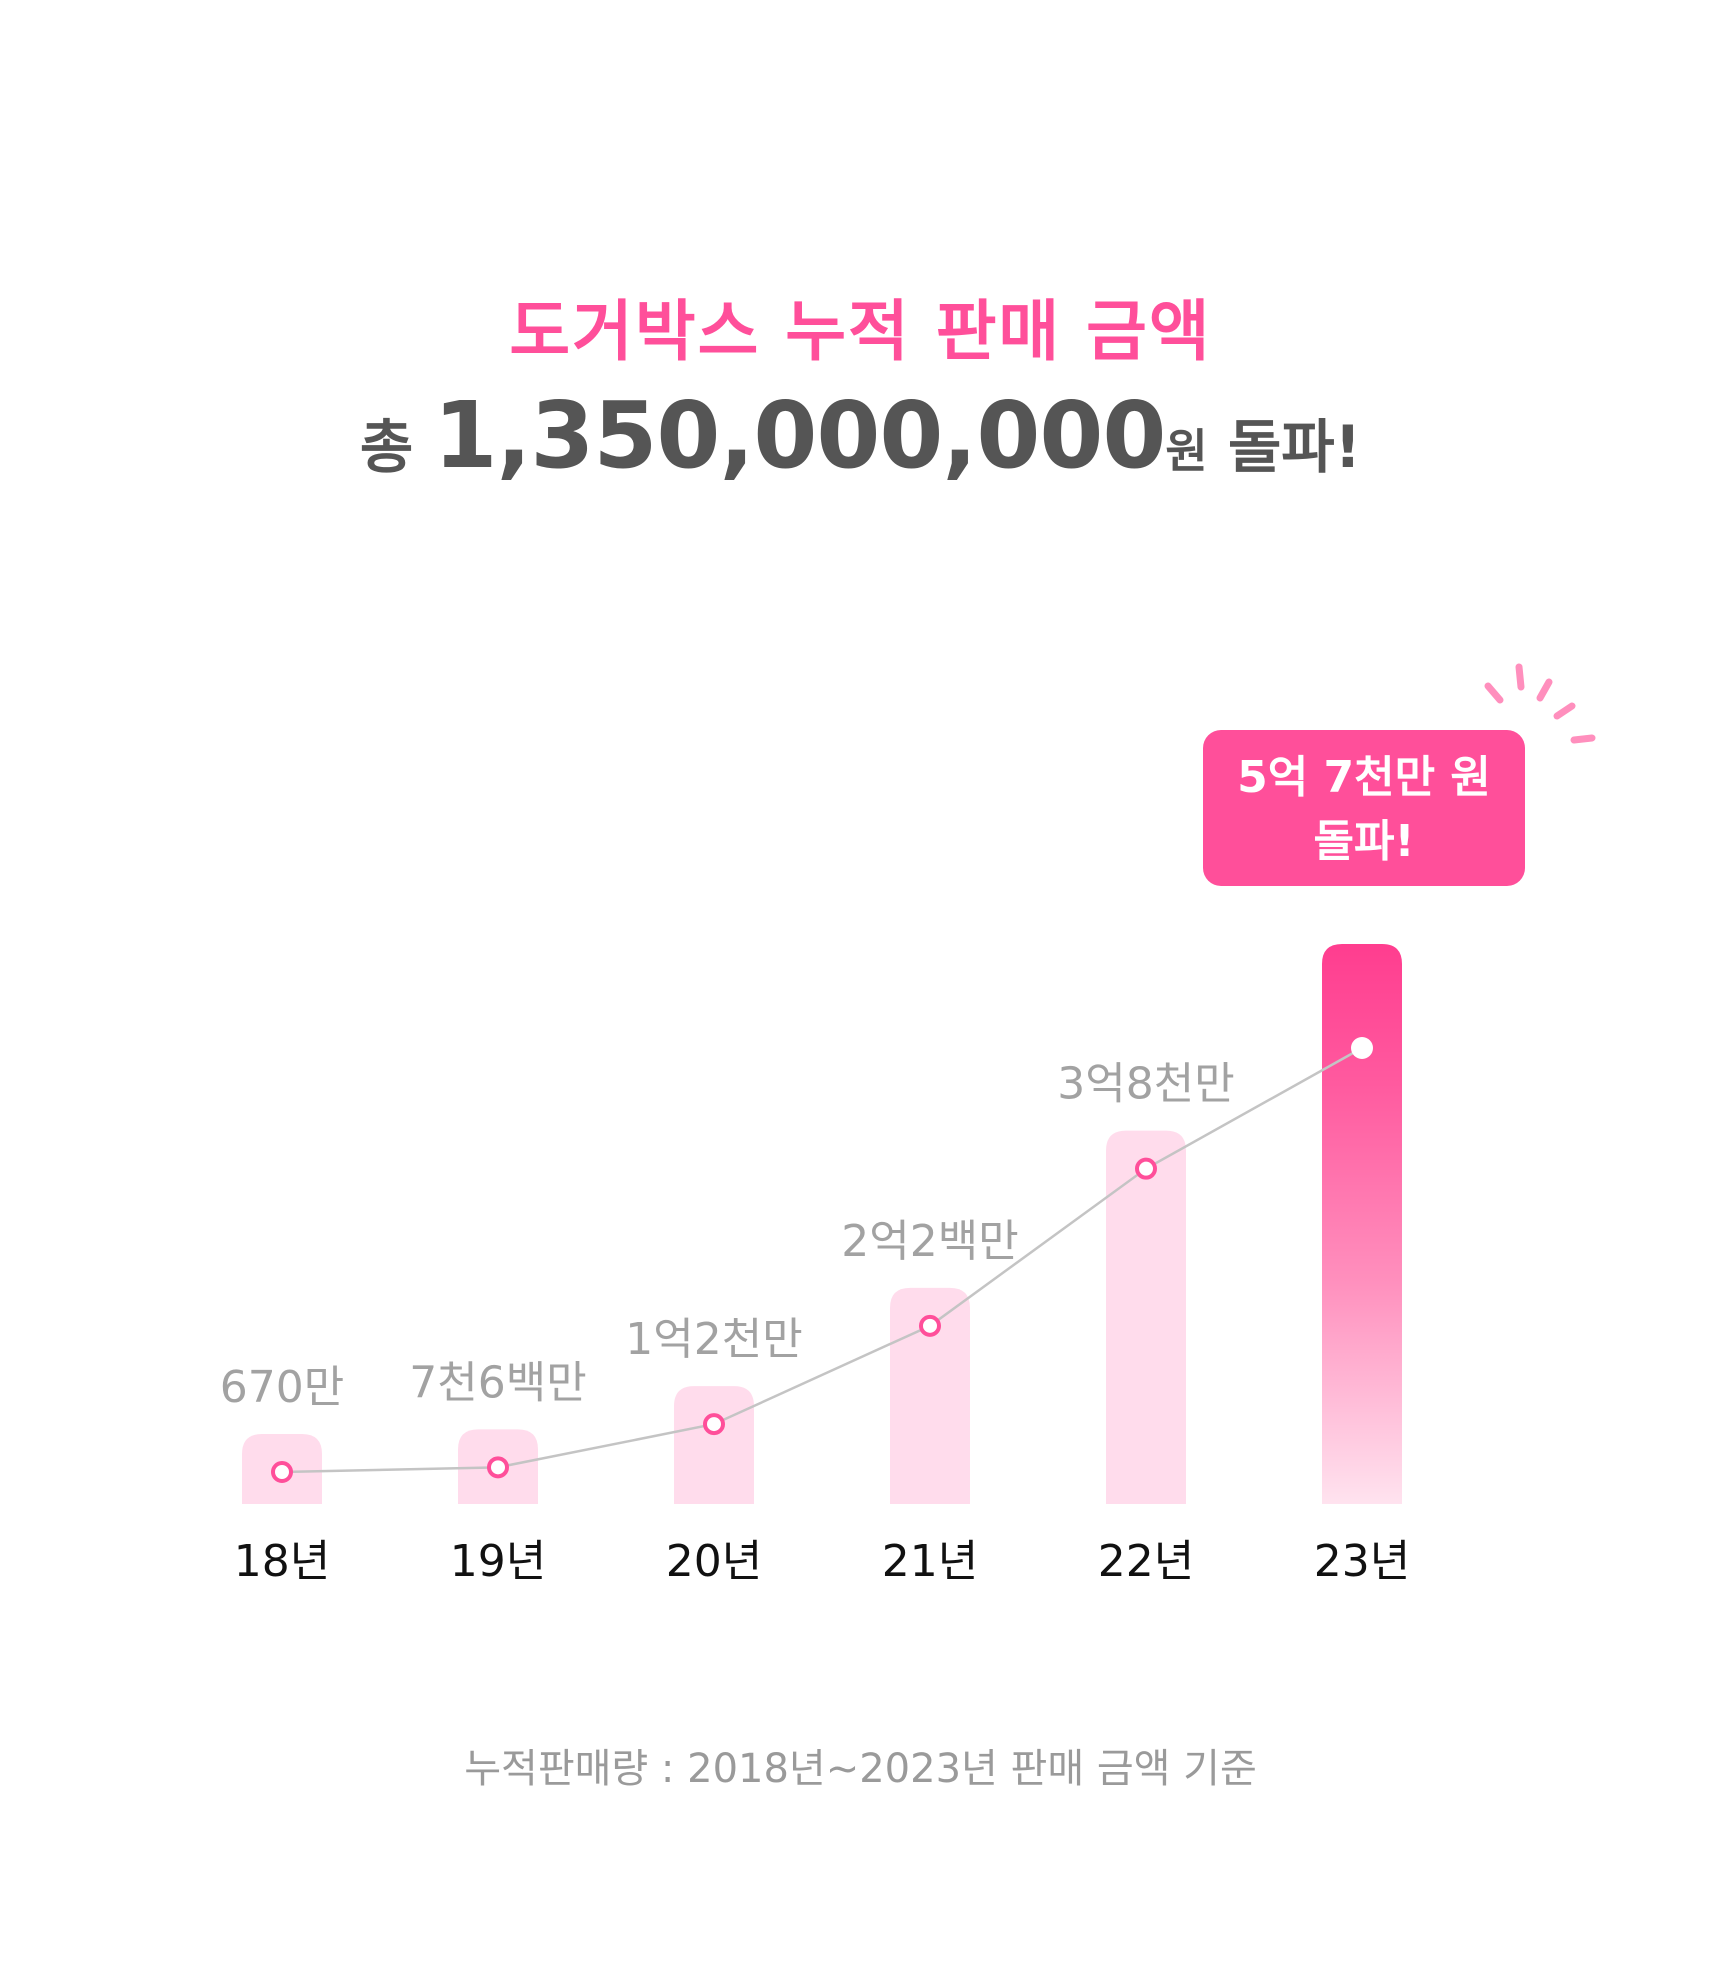 This screenshot has width=1721, height=1984. I want to click on trend-line-layer, so click(822, 1260).